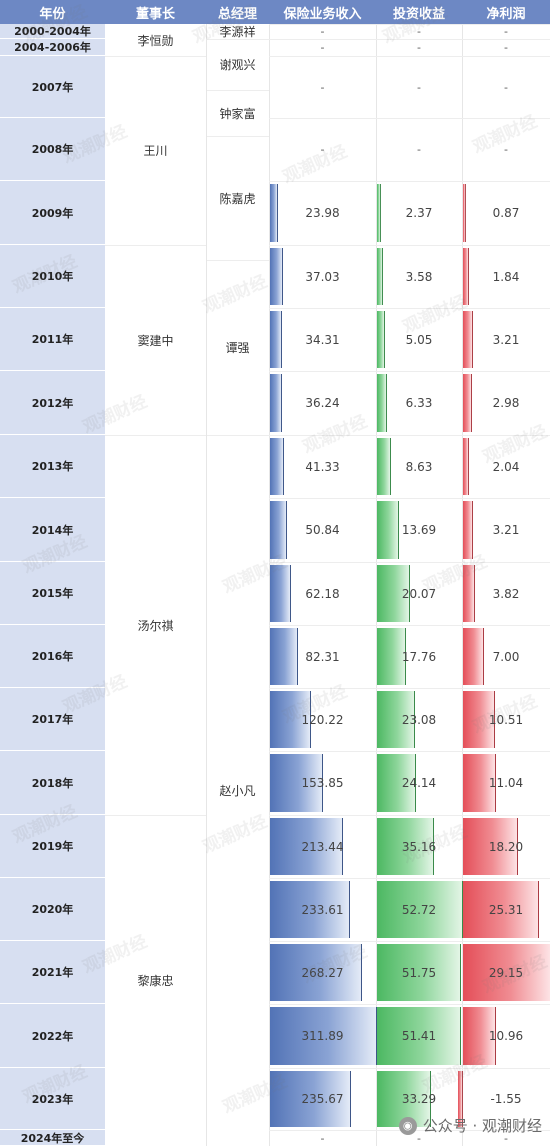 The width and height of the screenshot is (550, 1146). I want to click on premium-value: 37.03, so click(322, 276).